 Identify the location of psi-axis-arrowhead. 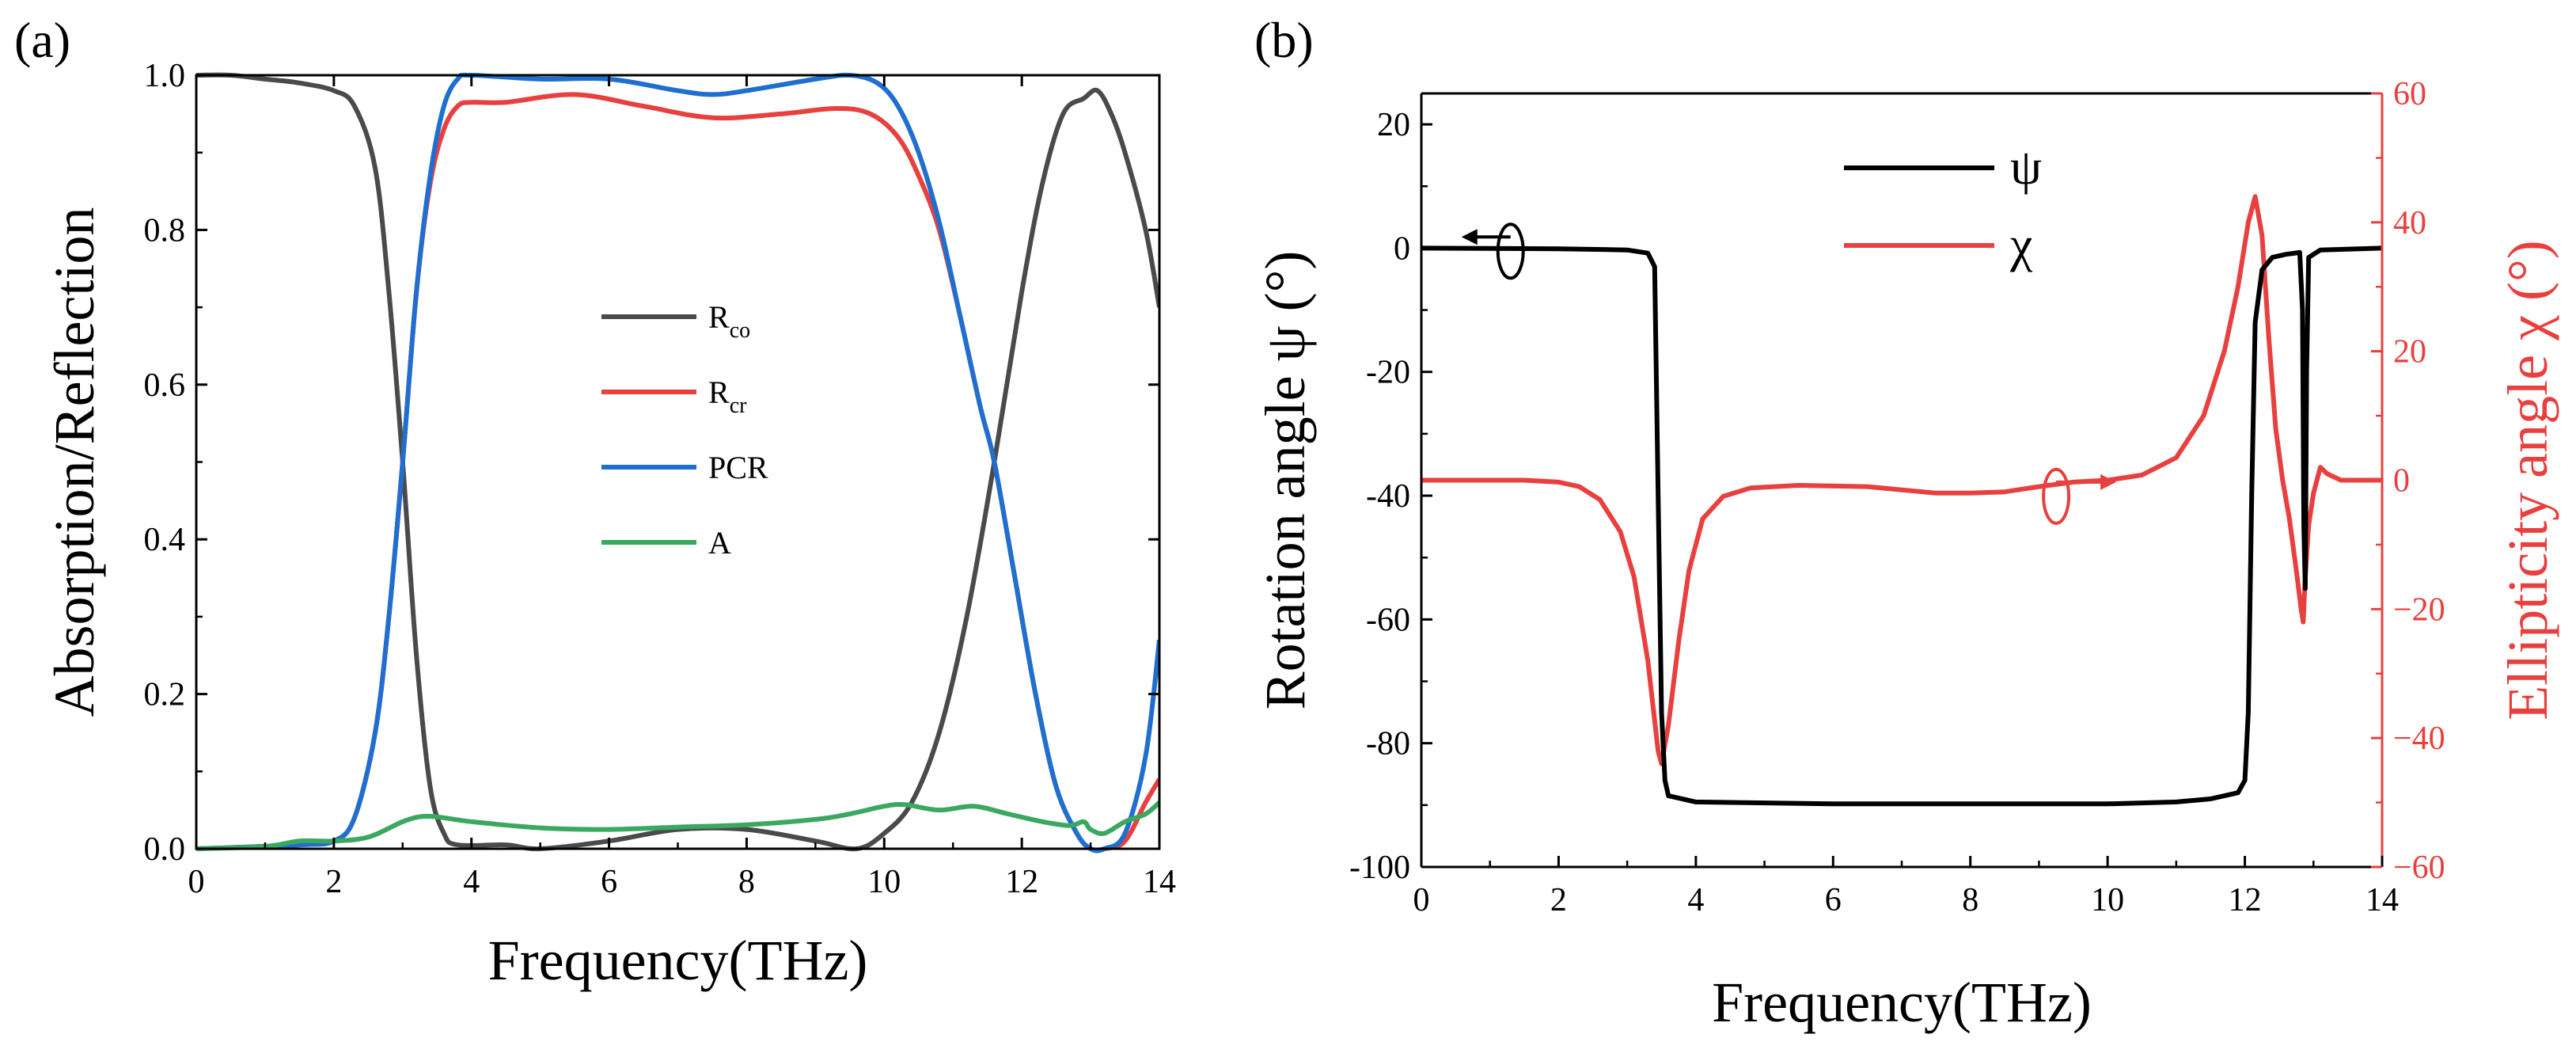
(1469, 237).